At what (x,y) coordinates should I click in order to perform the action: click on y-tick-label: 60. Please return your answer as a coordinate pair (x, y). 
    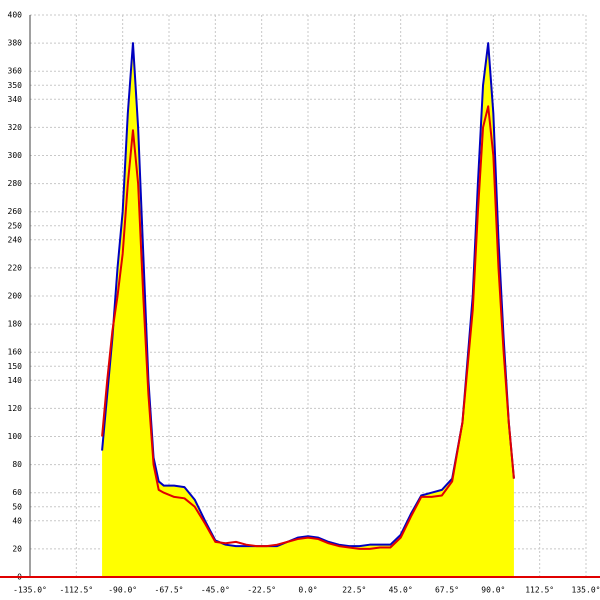
    Looking at the image, I should click on (17, 492).